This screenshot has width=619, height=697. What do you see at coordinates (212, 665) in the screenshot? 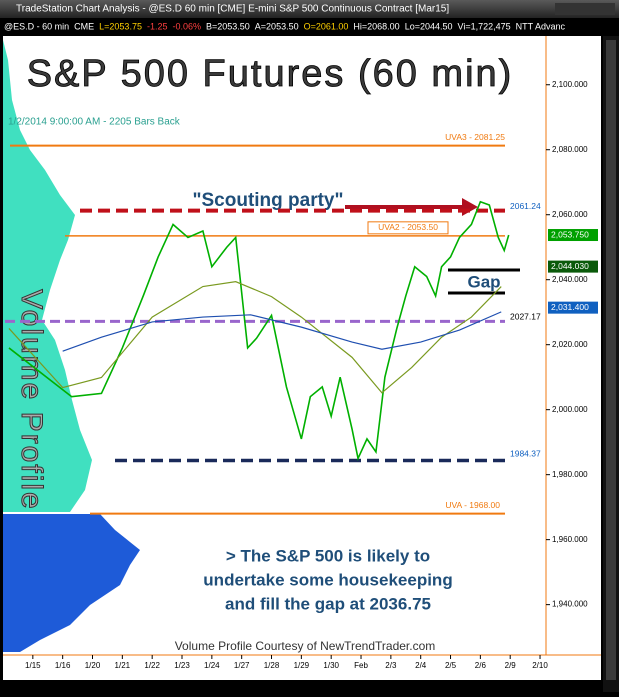
I see `x-tick-label: 1/24` at bounding box center [212, 665].